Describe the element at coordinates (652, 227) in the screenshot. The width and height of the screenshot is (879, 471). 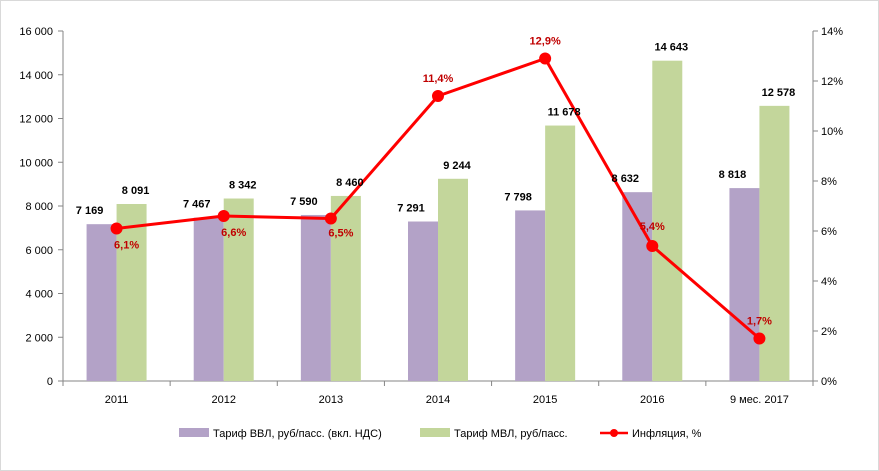
I see `inflation-data-label: 5,4%` at that location.